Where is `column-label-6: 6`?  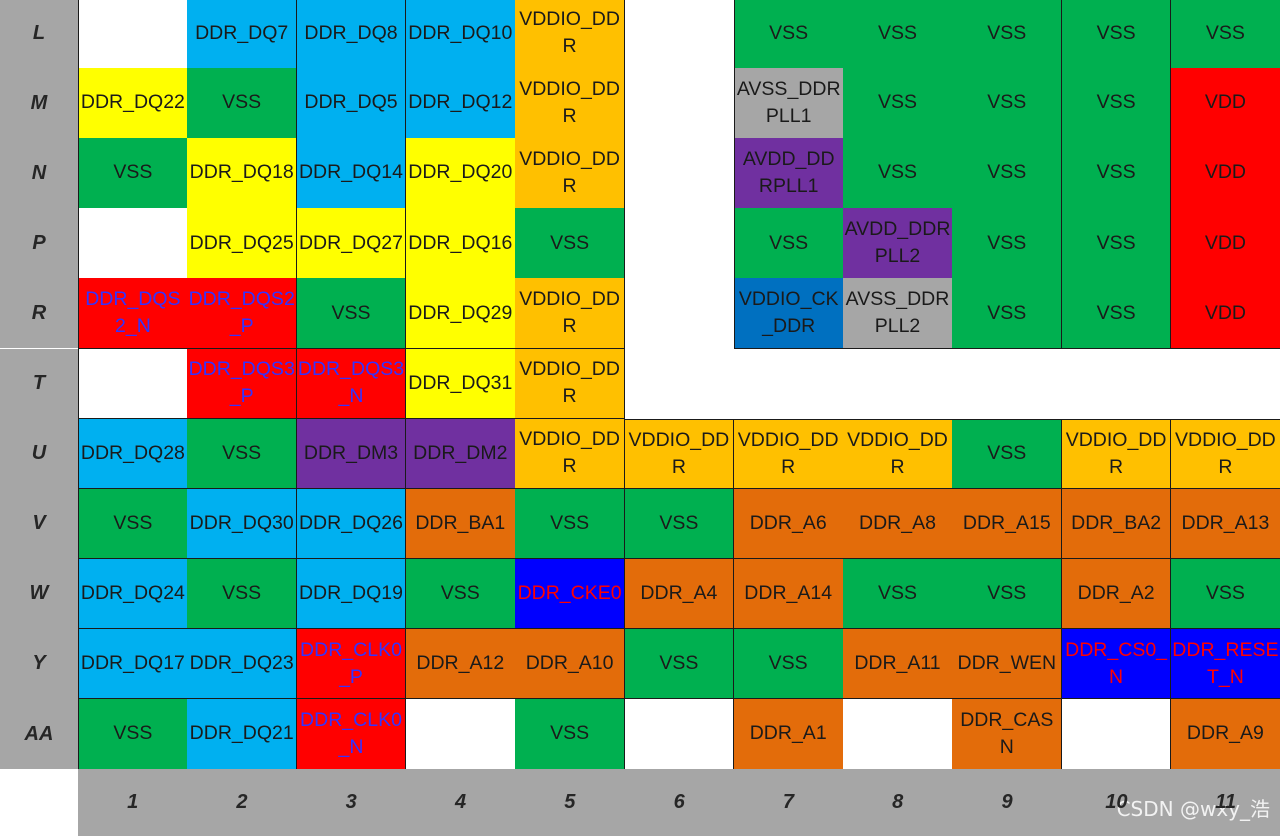 column-label-6: 6 is located at coordinates (679, 802).